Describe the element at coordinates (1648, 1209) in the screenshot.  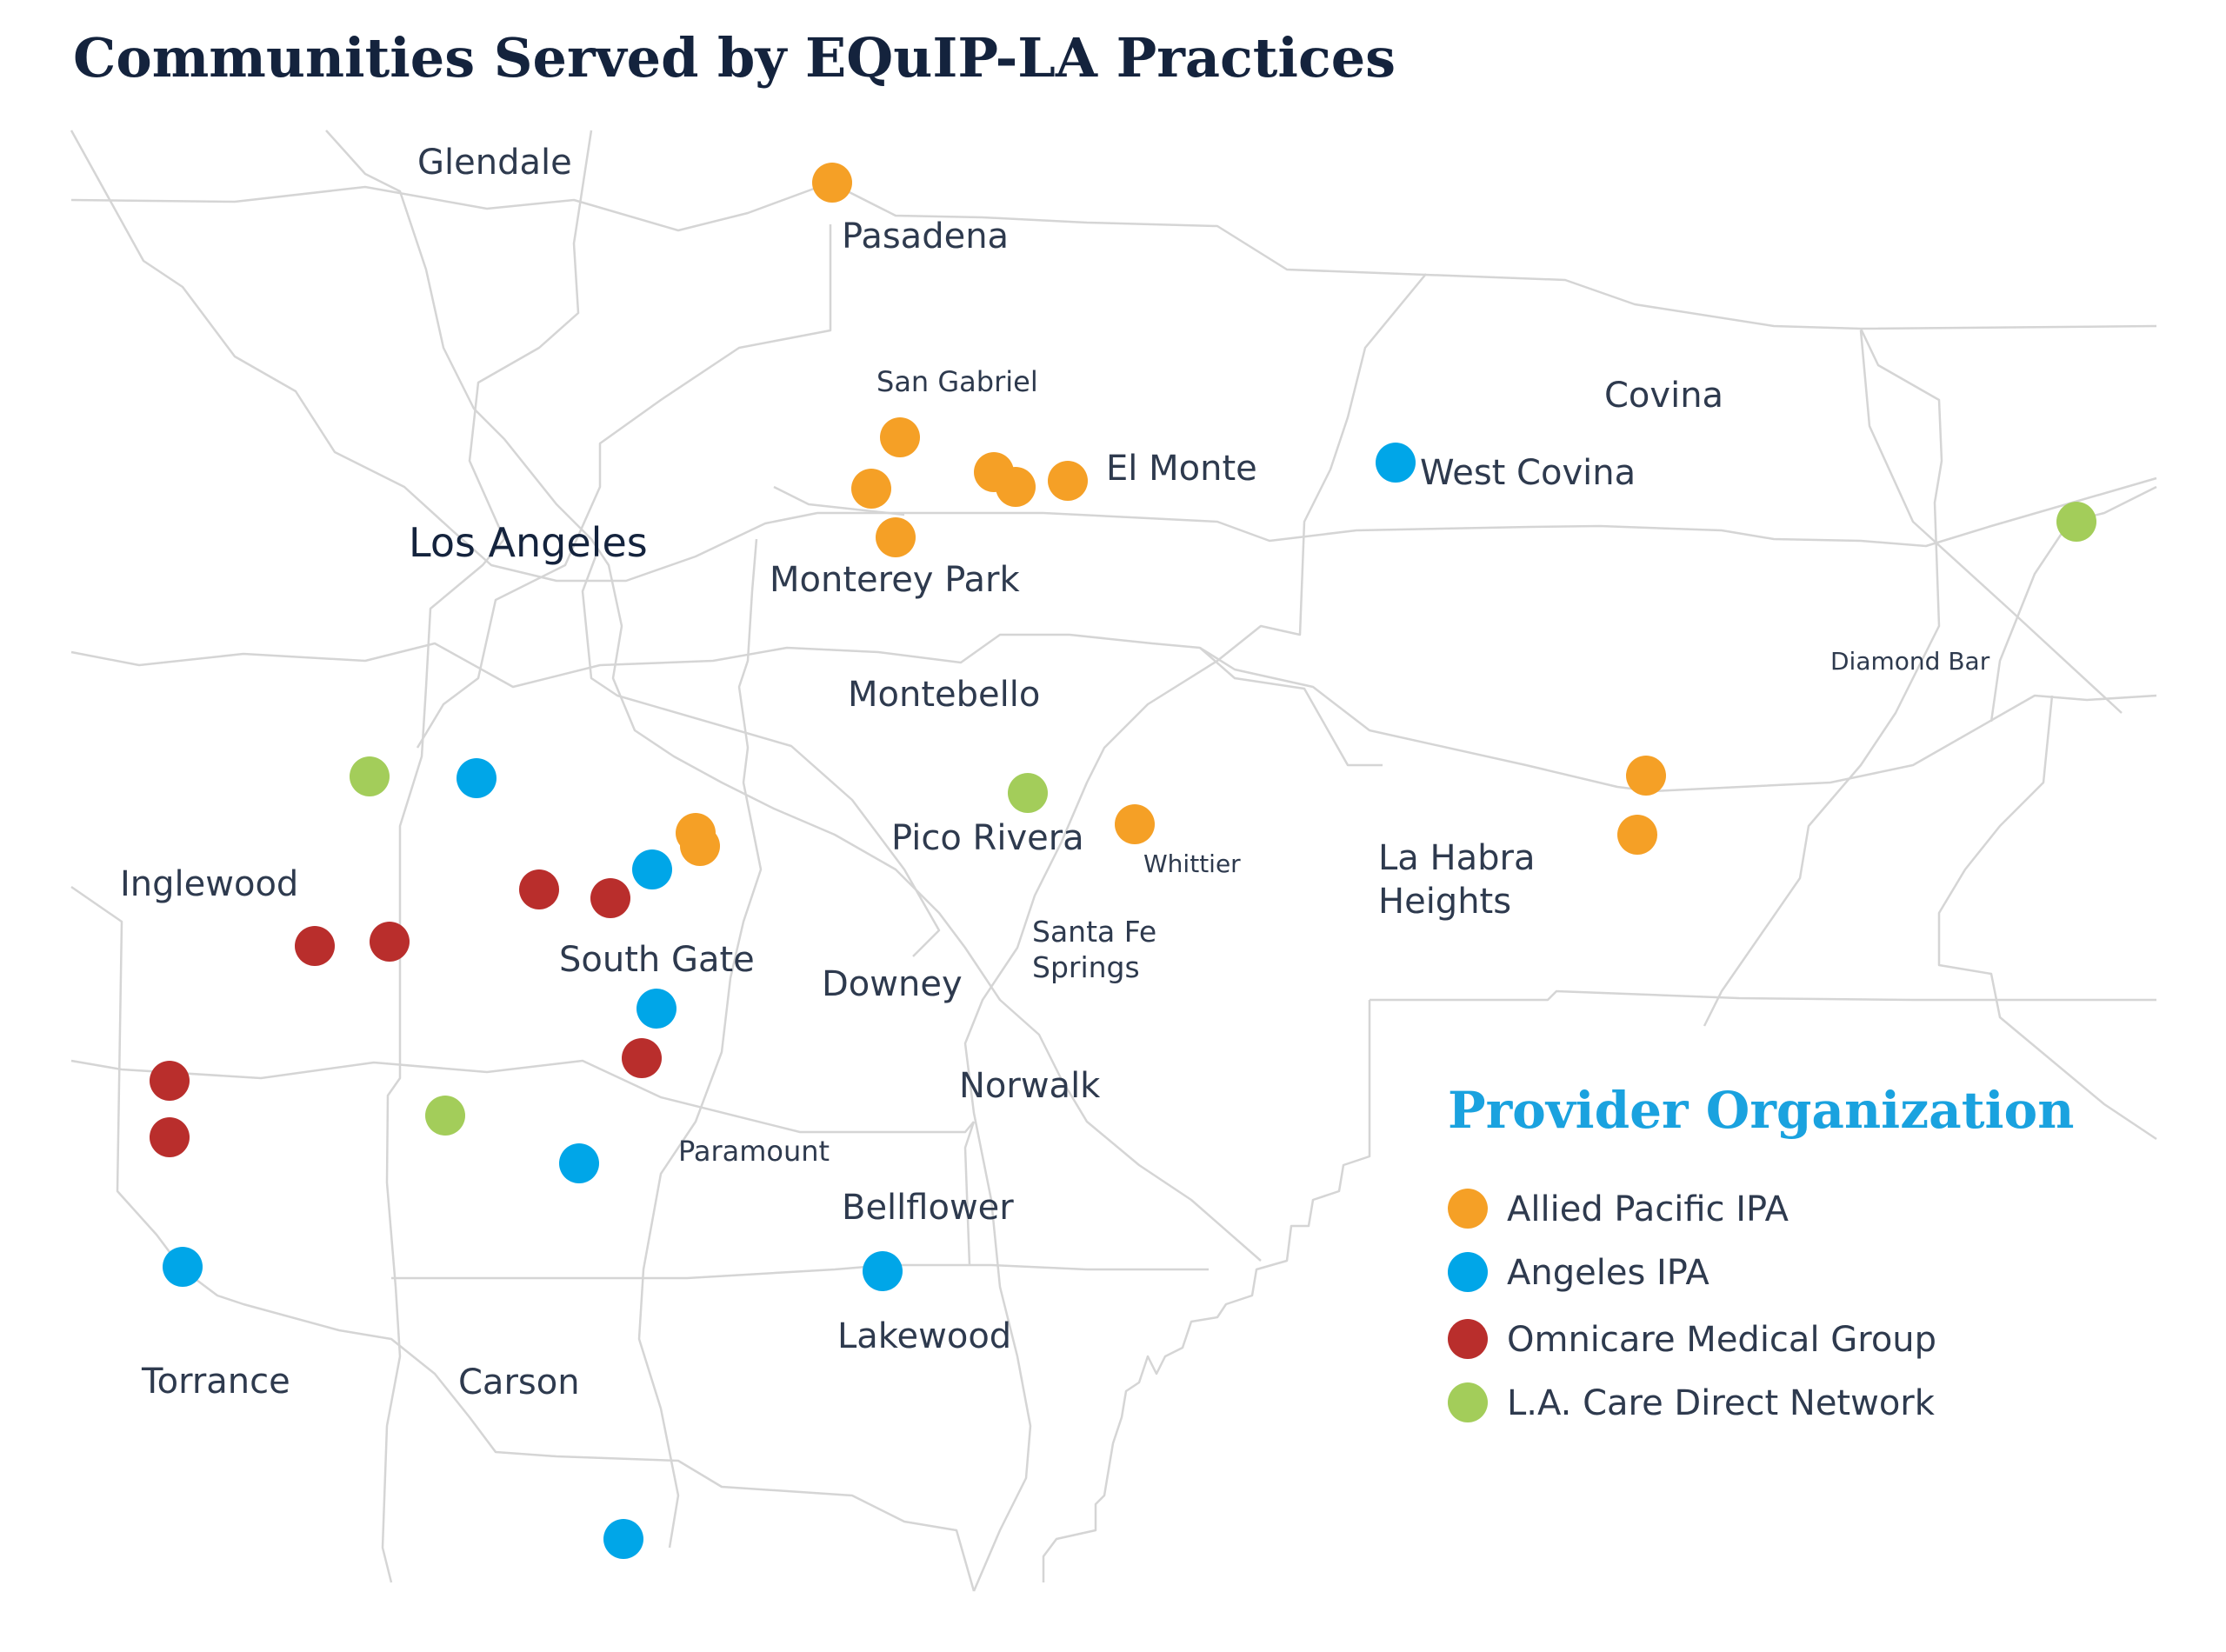
I see `legend-label: Allied Pacific IPA` at that location.